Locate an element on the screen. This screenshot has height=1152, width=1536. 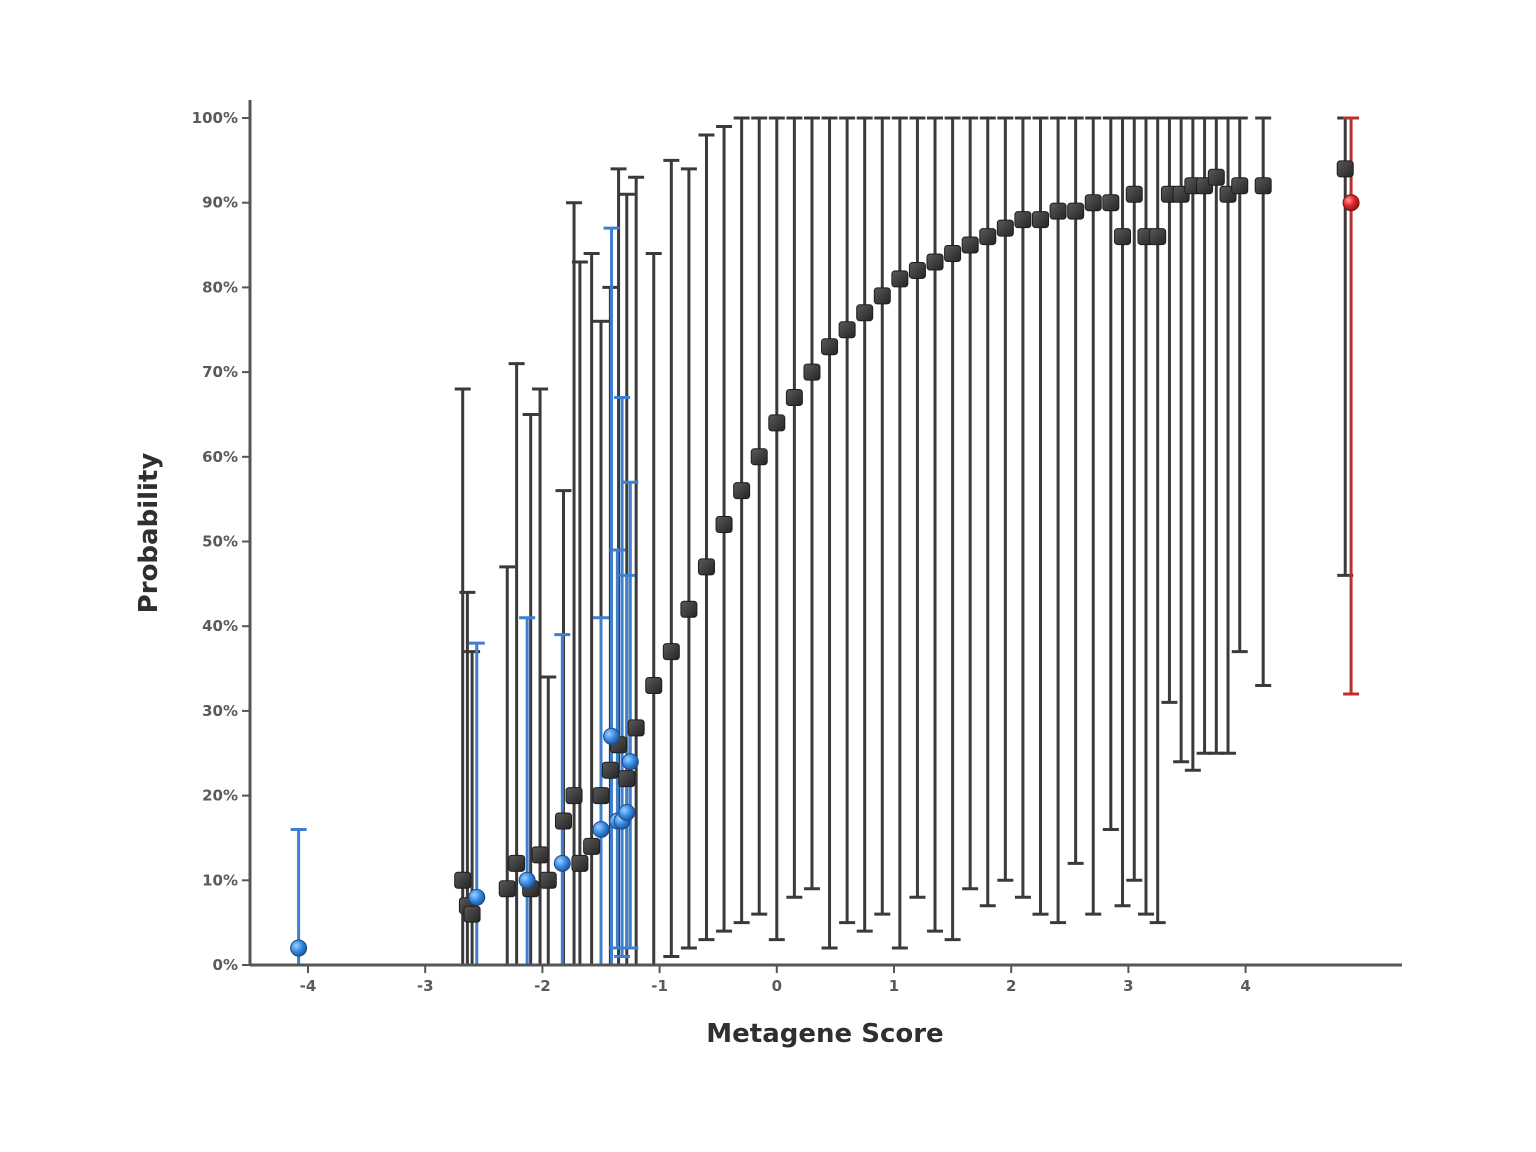
y-tick-label: 10% is located at coordinates (220, 880).